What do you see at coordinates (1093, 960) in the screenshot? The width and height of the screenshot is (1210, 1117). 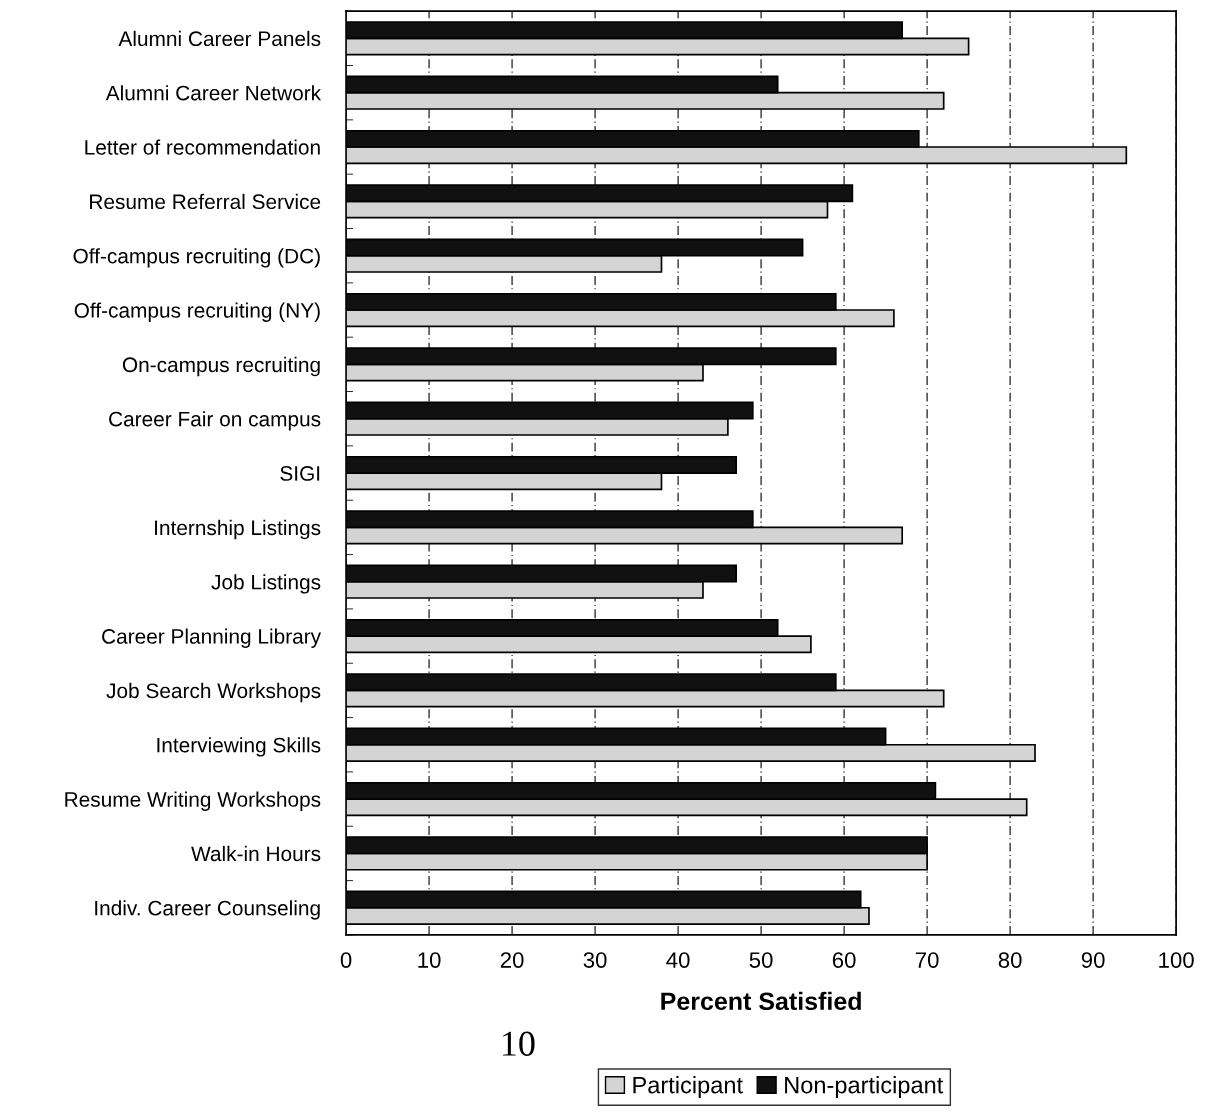 I see `x-tick-label: 90` at bounding box center [1093, 960].